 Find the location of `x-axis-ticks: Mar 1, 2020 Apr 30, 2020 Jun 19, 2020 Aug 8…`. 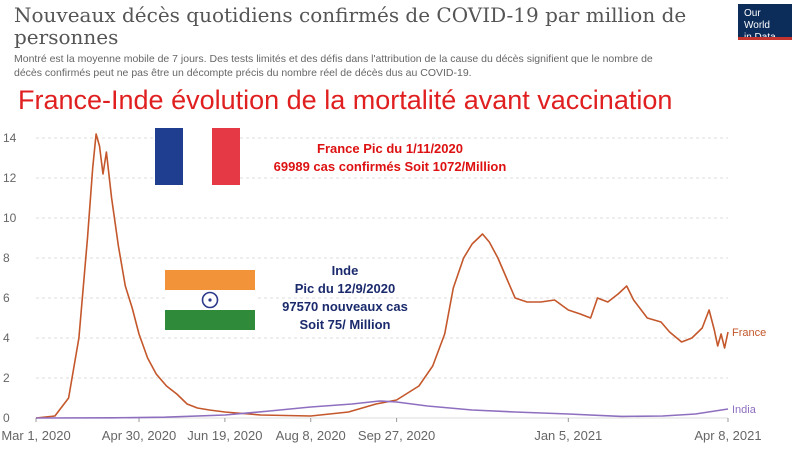

x-axis-ticks: Mar 1, 2020 Apr 30, 2020 Jun 19, 2020 Aug 8… is located at coordinates (381, 430).